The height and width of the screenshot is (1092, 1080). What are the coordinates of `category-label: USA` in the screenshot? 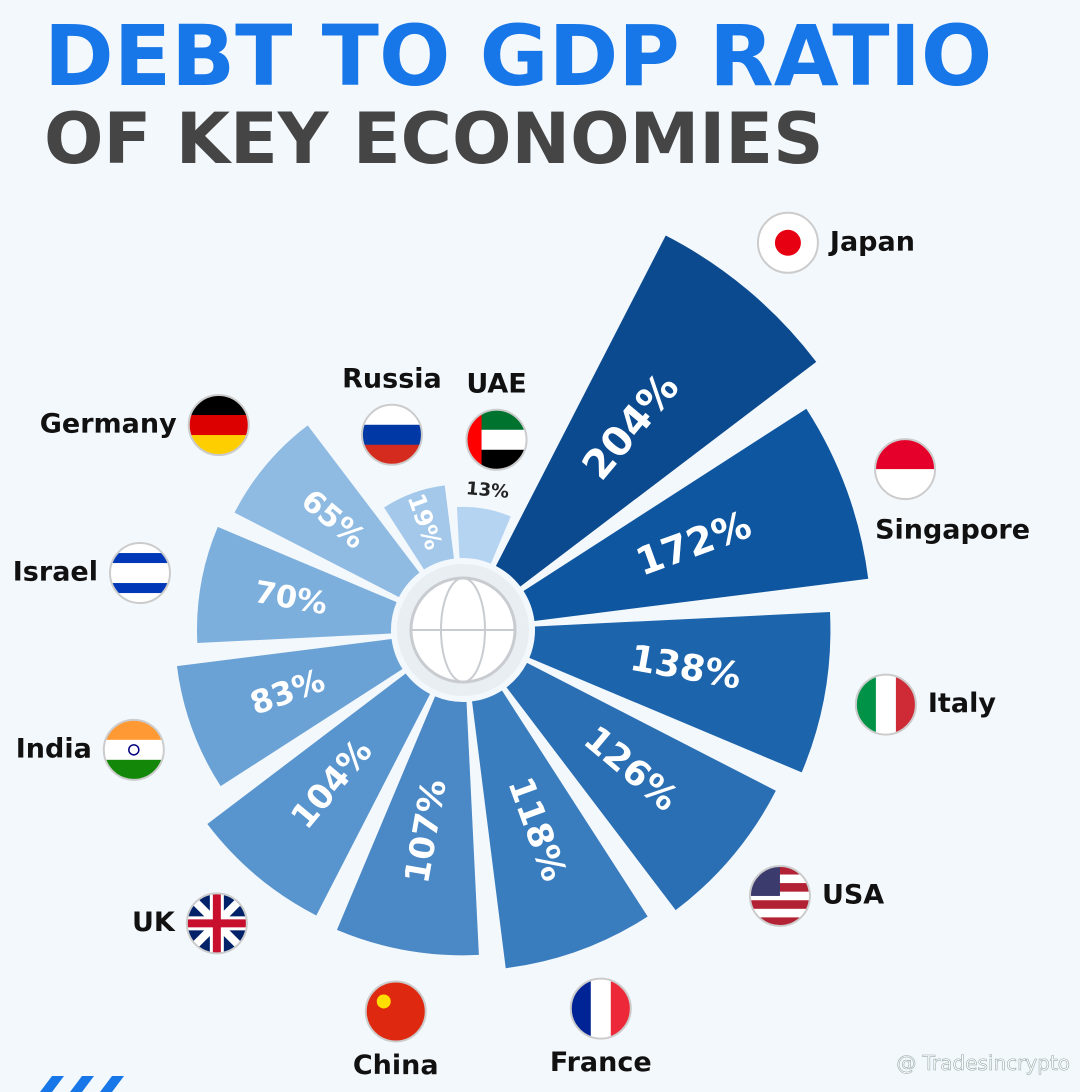 It's located at (853, 894).